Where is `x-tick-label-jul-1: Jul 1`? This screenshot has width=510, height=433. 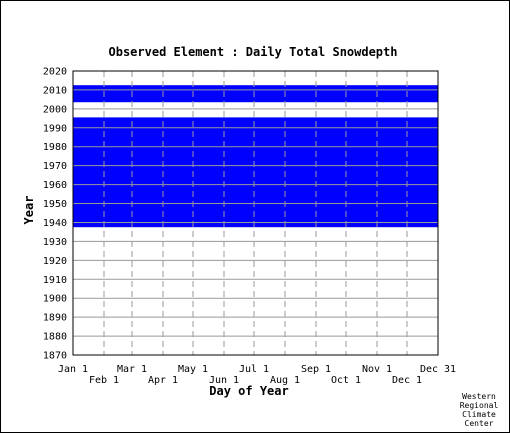
x-tick-label-jul-1: Jul 1 is located at coordinates (254, 369).